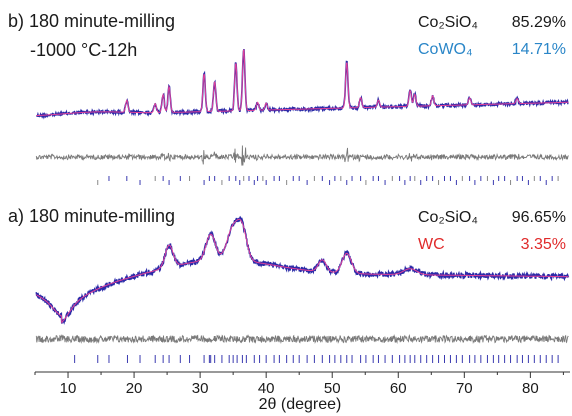 This screenshot has height=416, width=572. Describe the element at coordinates (300, 404) in the screenshot. I see `x-axis-label: 2θ (degree)` at that location.